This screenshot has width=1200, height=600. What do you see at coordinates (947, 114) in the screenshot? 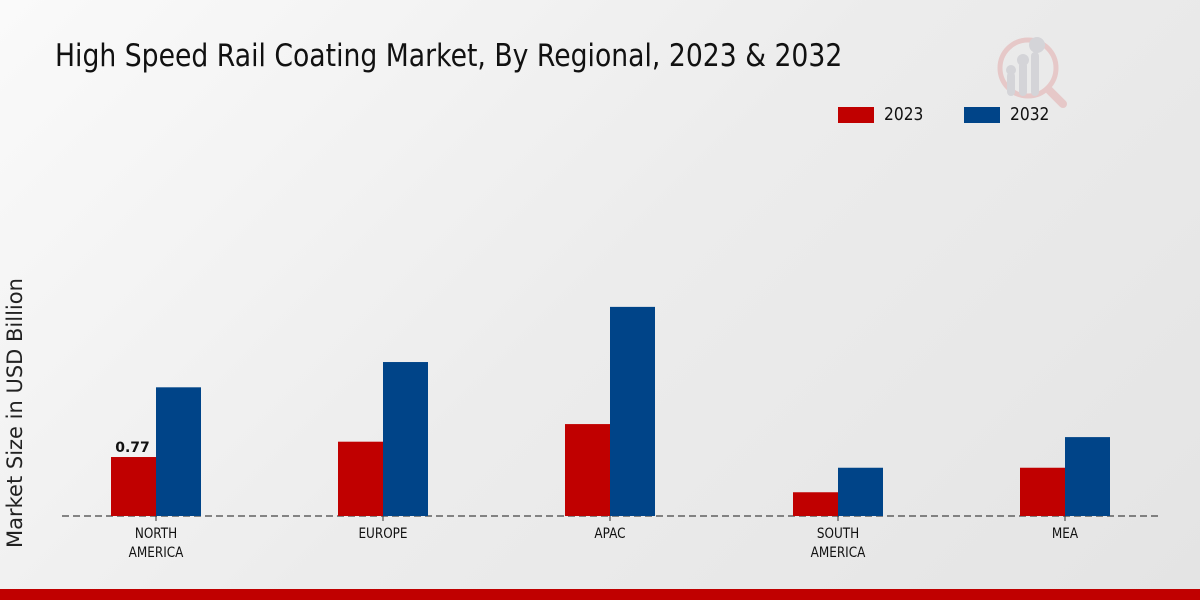
I see `legend: 2023 2032` at bounding box center [947, 114].